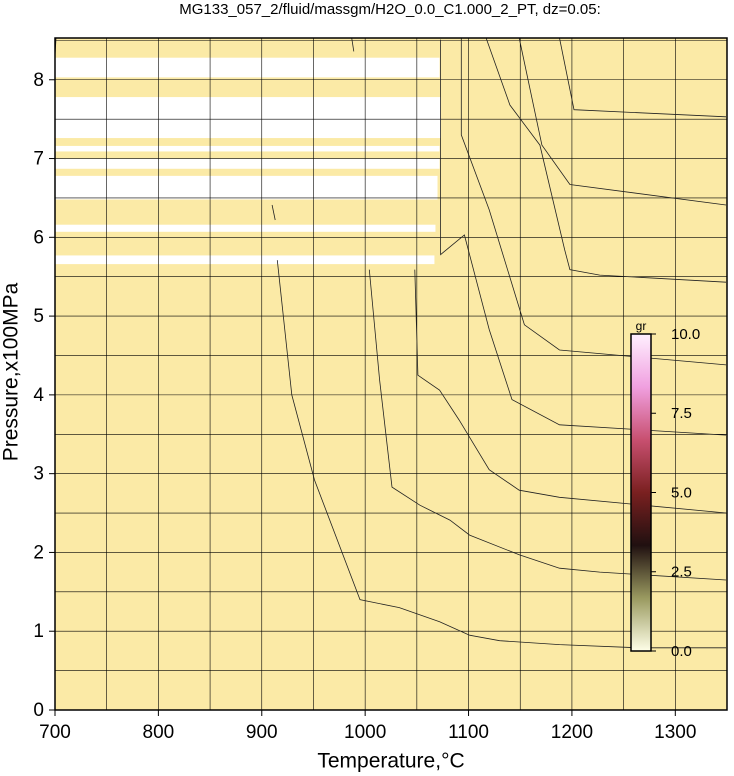 This screenshot has width=734, height=776. Describe the element at coordinates (641, 492) in the screenshot. I see `colorbar` at that location.